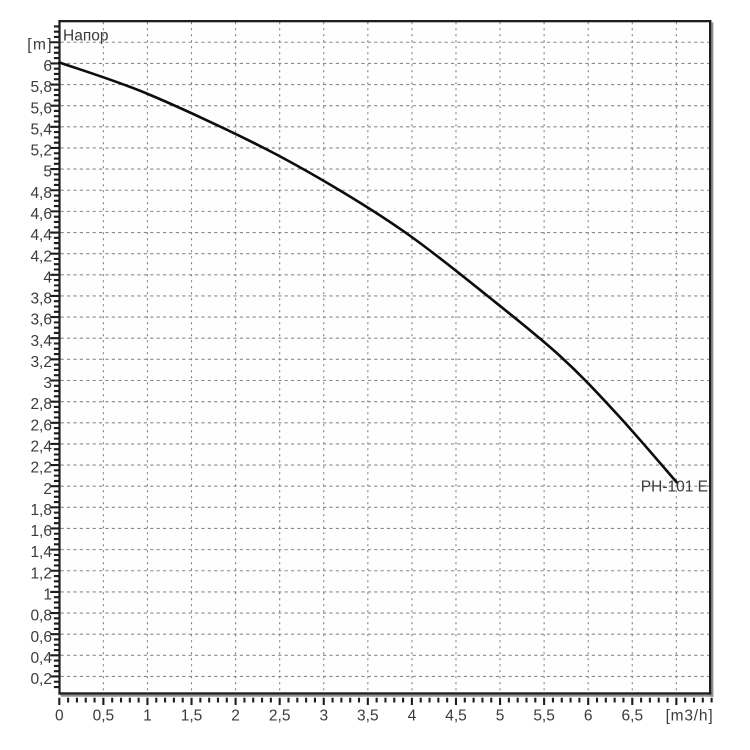 This screenshot has width=750, height=750. I want to click on svg-text: [m], so click(40, 44).